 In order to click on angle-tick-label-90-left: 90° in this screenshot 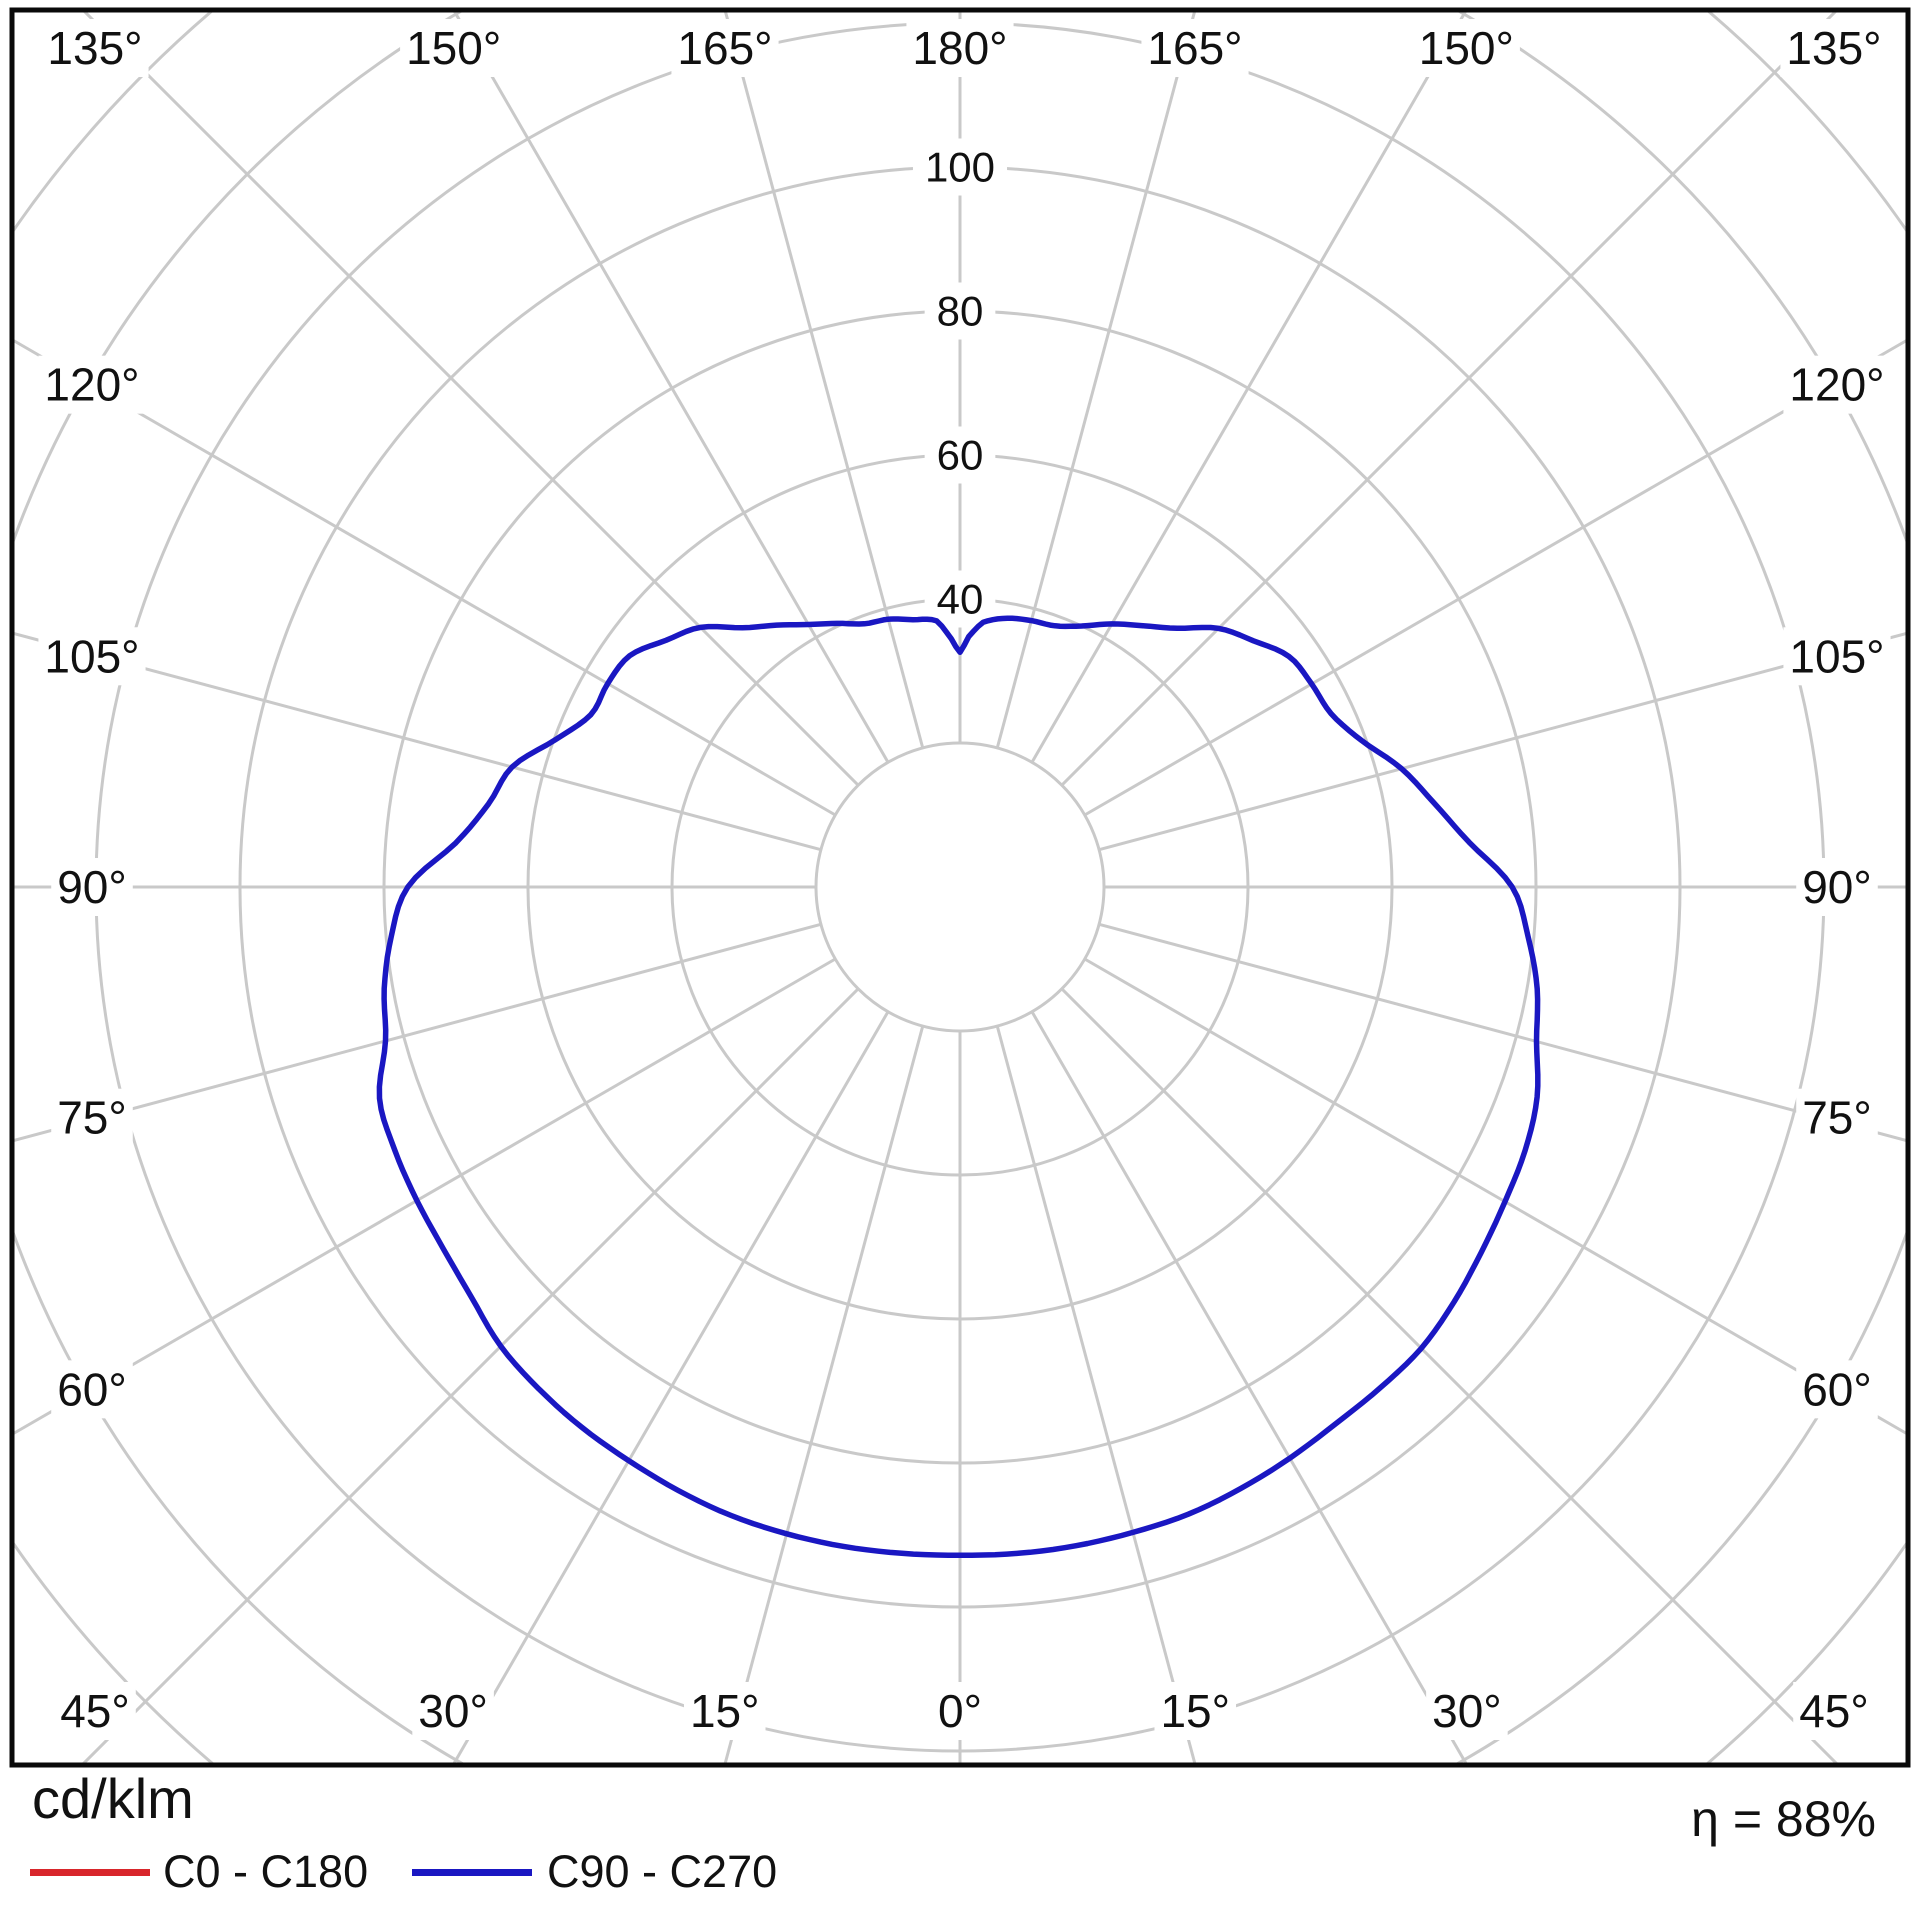, I will do `click(92, 887)`.